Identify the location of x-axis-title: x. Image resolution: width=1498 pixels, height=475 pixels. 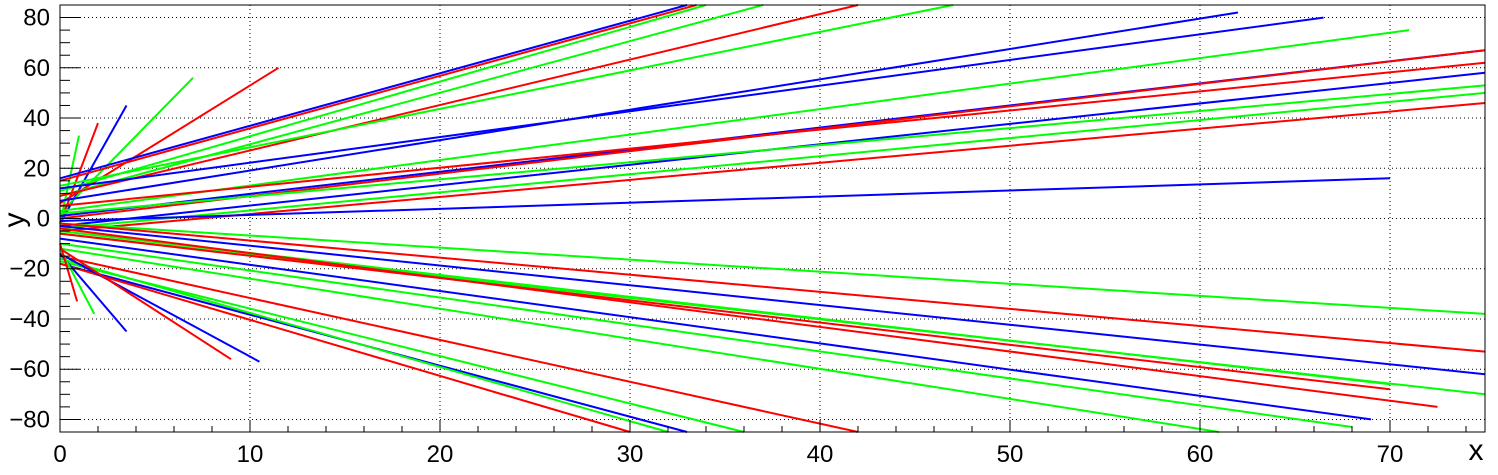
(1476, 450).